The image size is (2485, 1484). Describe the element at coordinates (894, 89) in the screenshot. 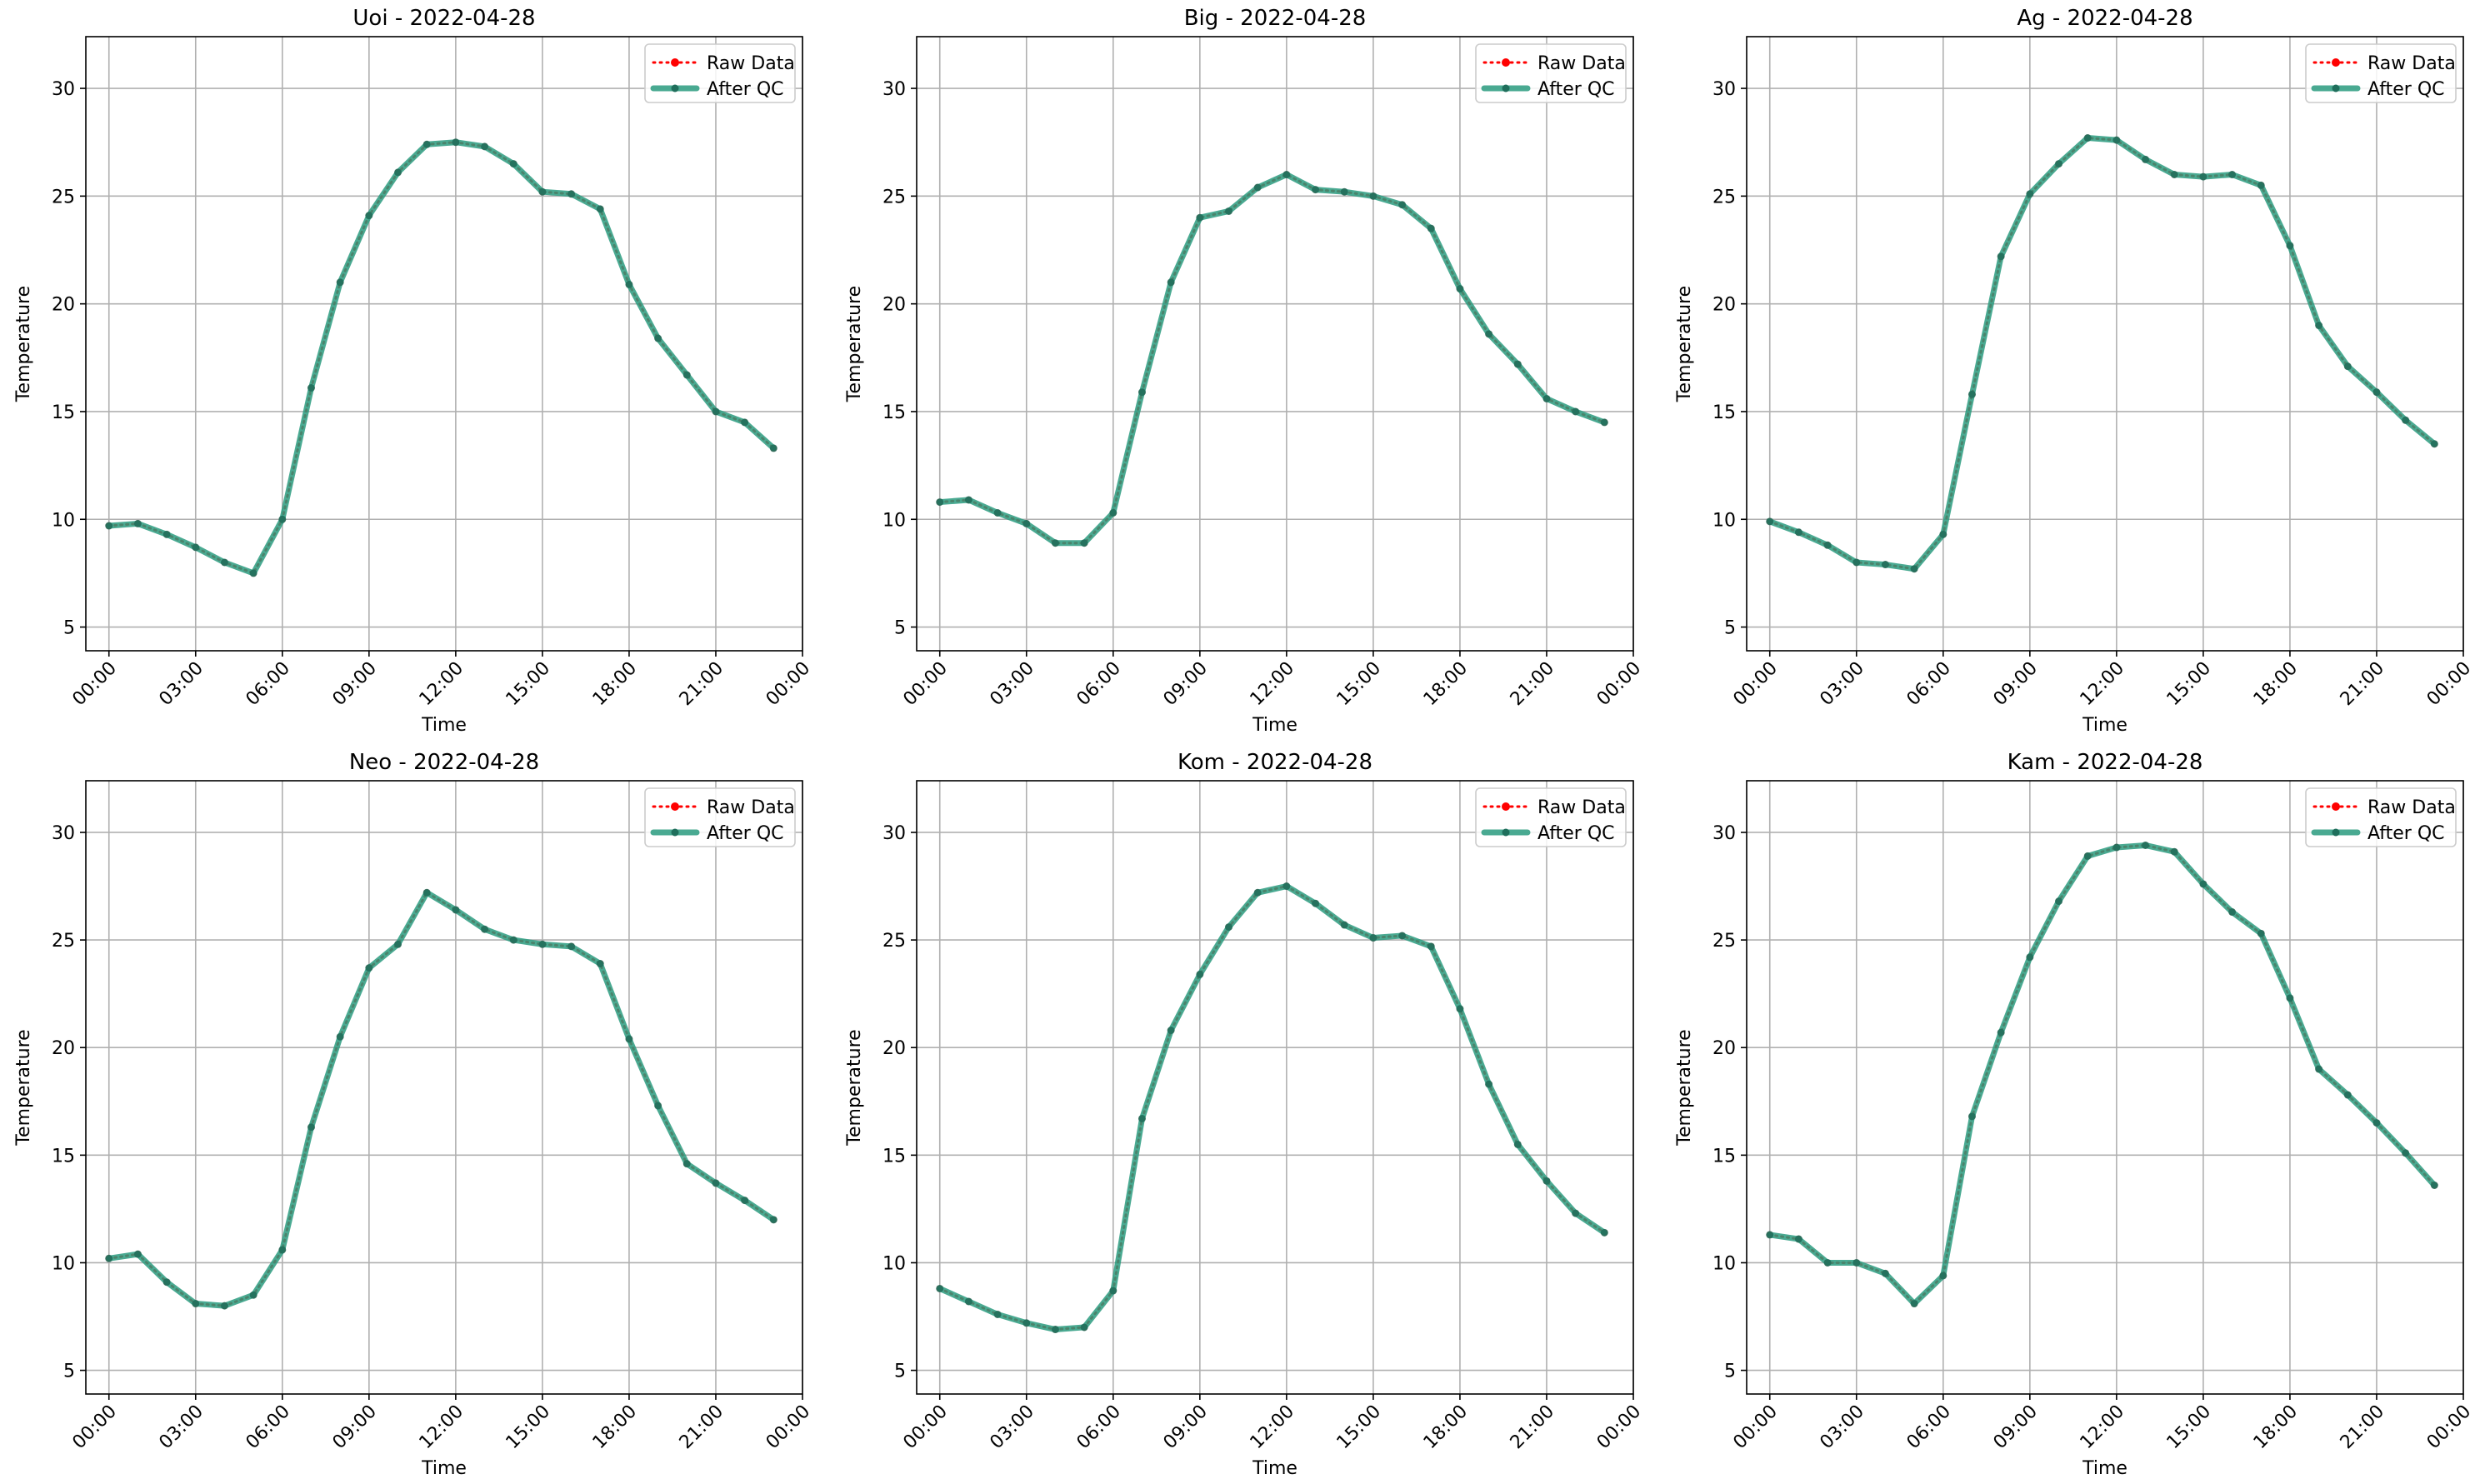

I see `y-tick-label: 30` at that location.